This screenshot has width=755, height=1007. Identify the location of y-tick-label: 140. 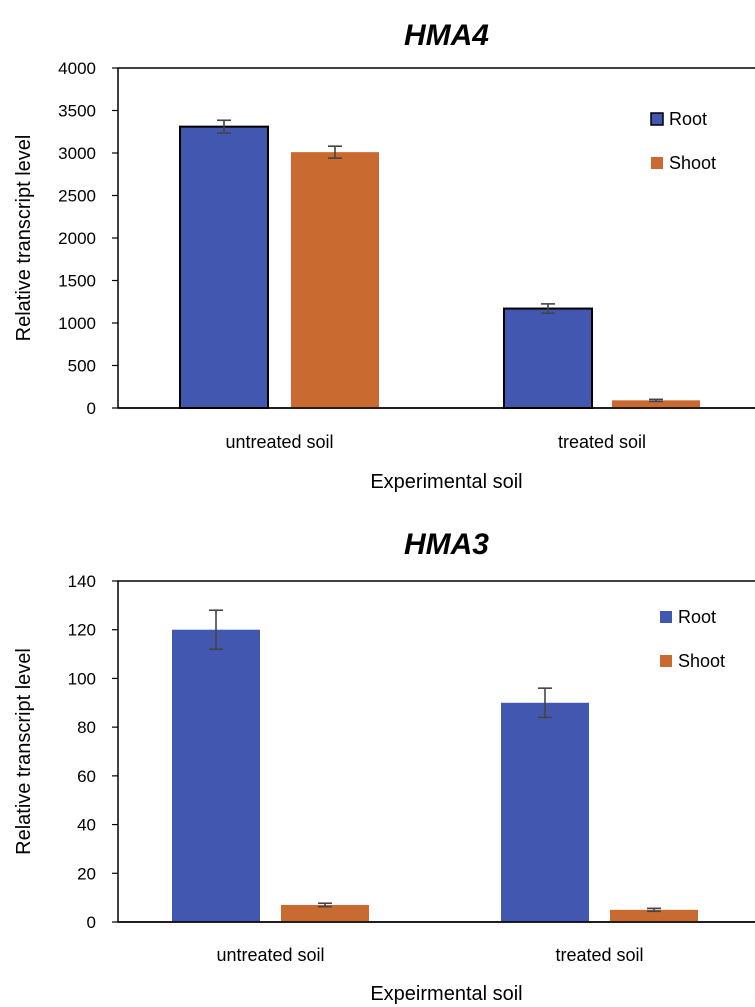
(82, 581).